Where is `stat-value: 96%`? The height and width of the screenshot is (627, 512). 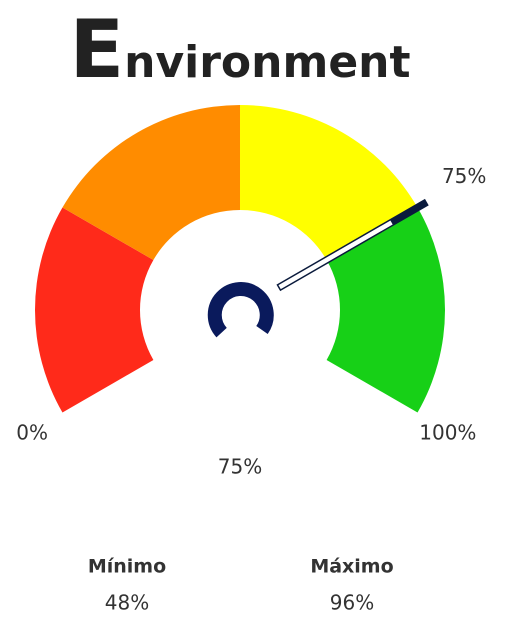 stat-value: 96% is located at coordinates (352, 603).